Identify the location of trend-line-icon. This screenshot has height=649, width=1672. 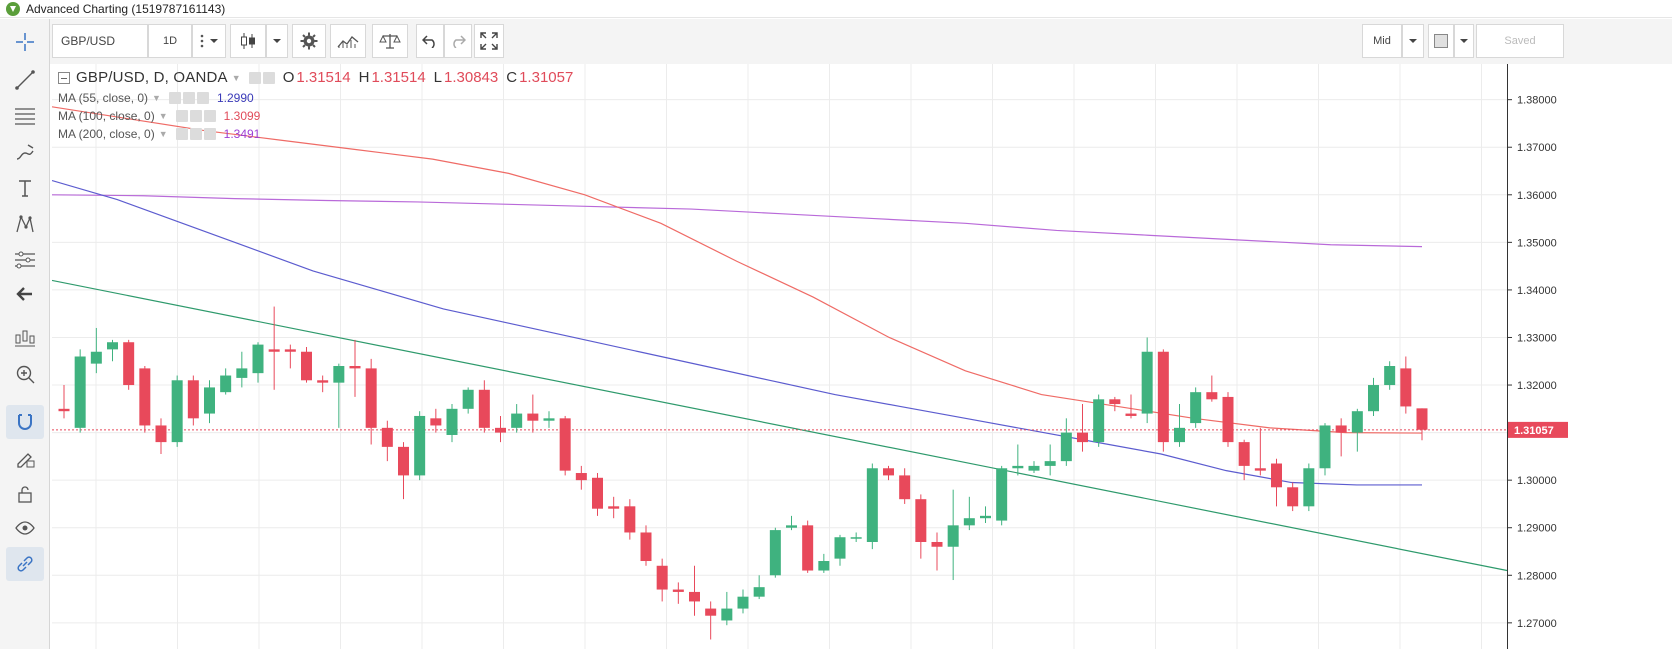
(25, 80).